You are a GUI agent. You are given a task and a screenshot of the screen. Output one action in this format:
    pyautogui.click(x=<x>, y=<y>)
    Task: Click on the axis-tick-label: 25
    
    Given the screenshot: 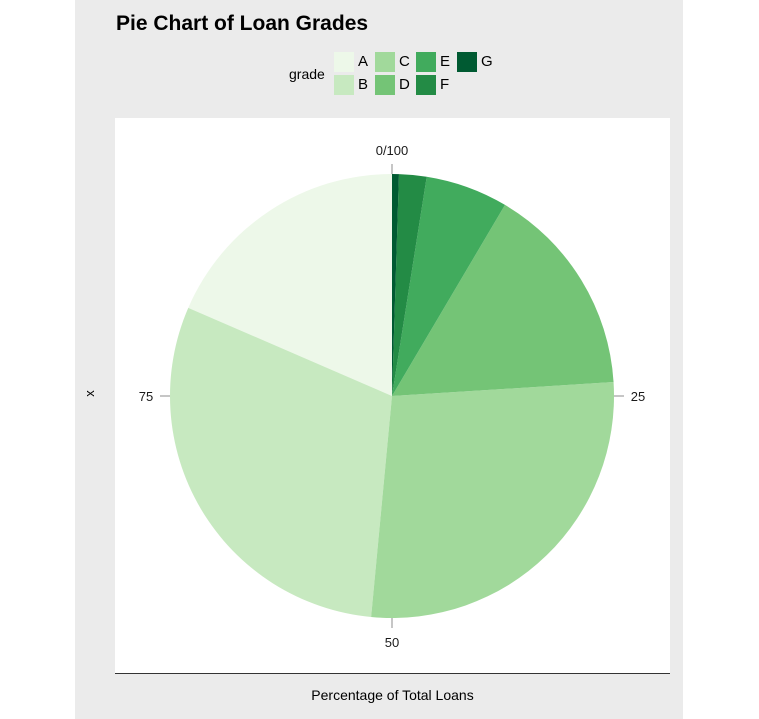 What is the action you would take?
    pyautogui.click(x=638, y=396)
    